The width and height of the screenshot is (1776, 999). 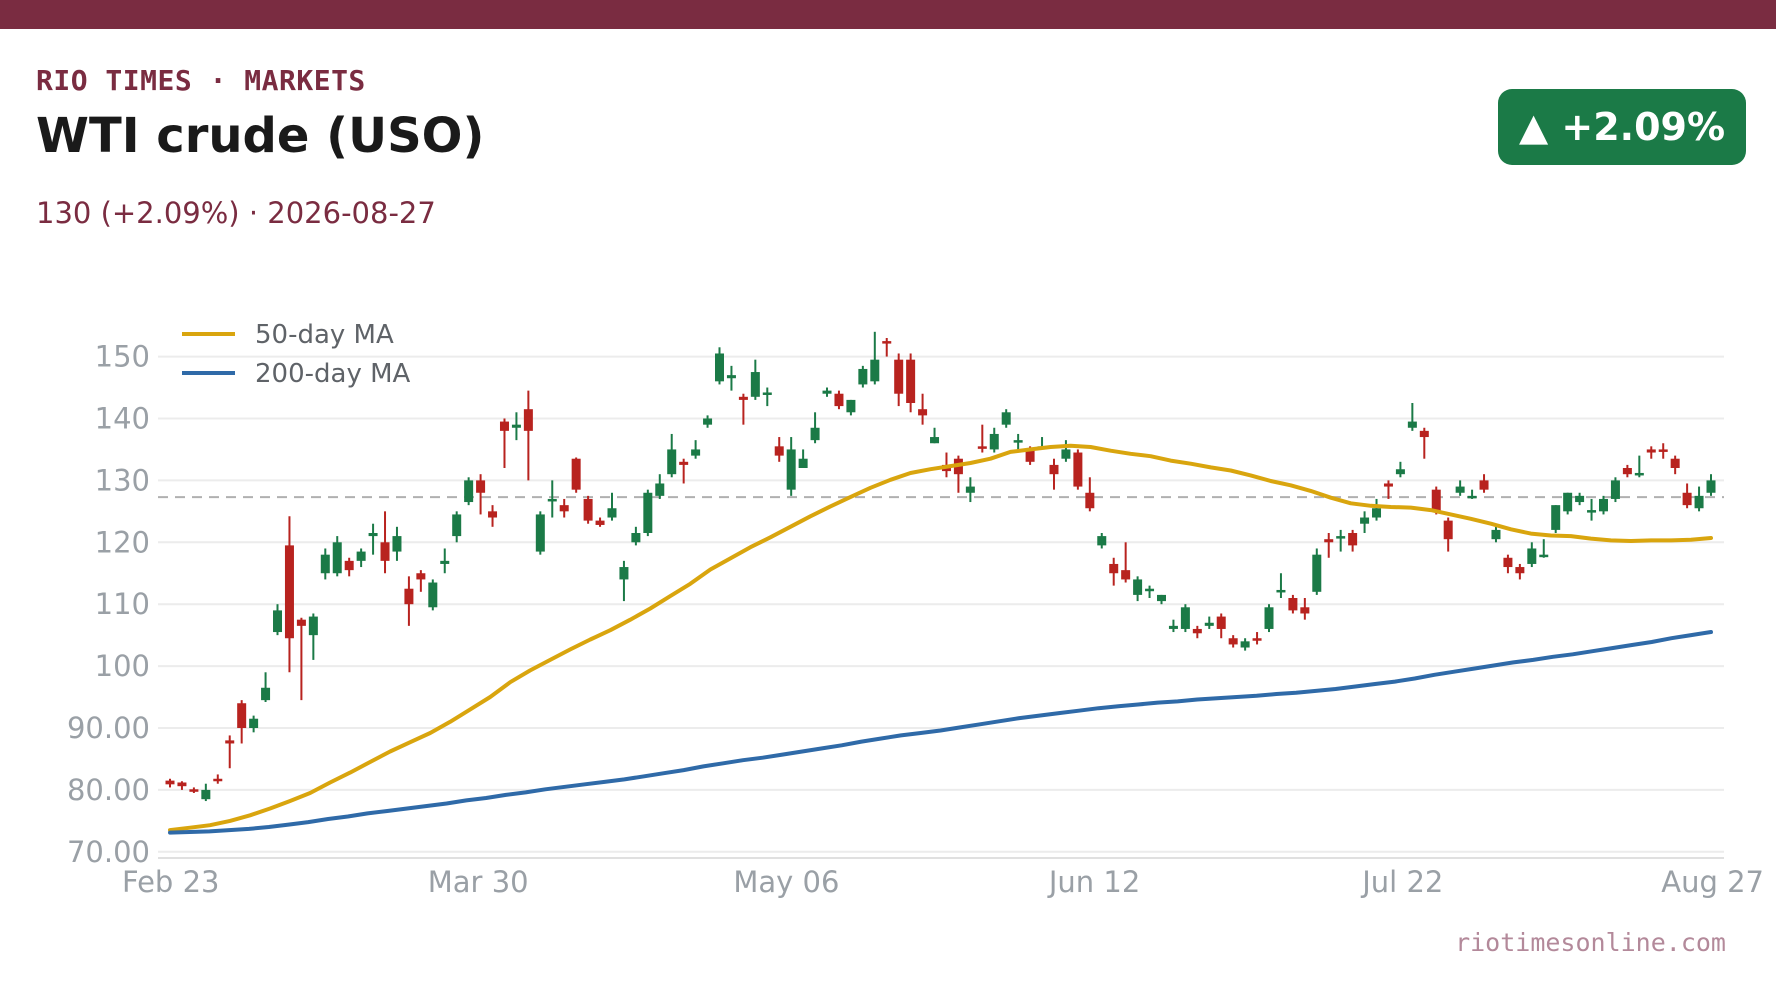 I want to click on y-tick-label: 110, so click(x=122, y=604).